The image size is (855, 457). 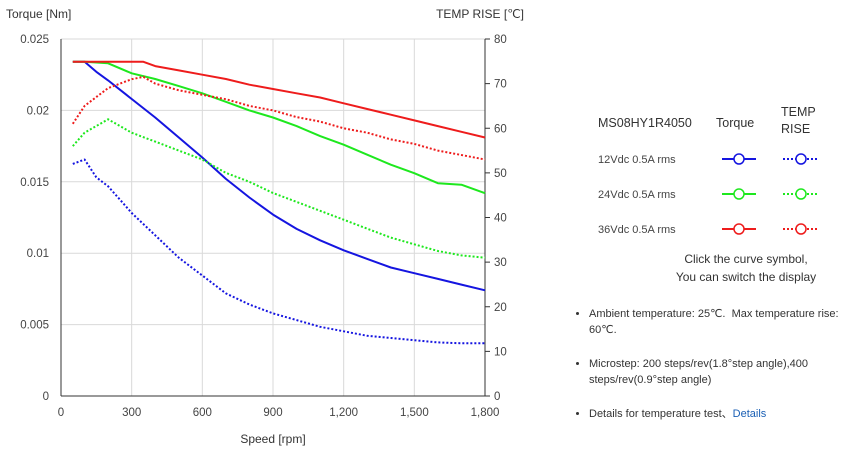 What do you see at coordinates (500, 129) in the screenshot?
I see `y-right-tick-label: 60` at bounding box center [500, 129].